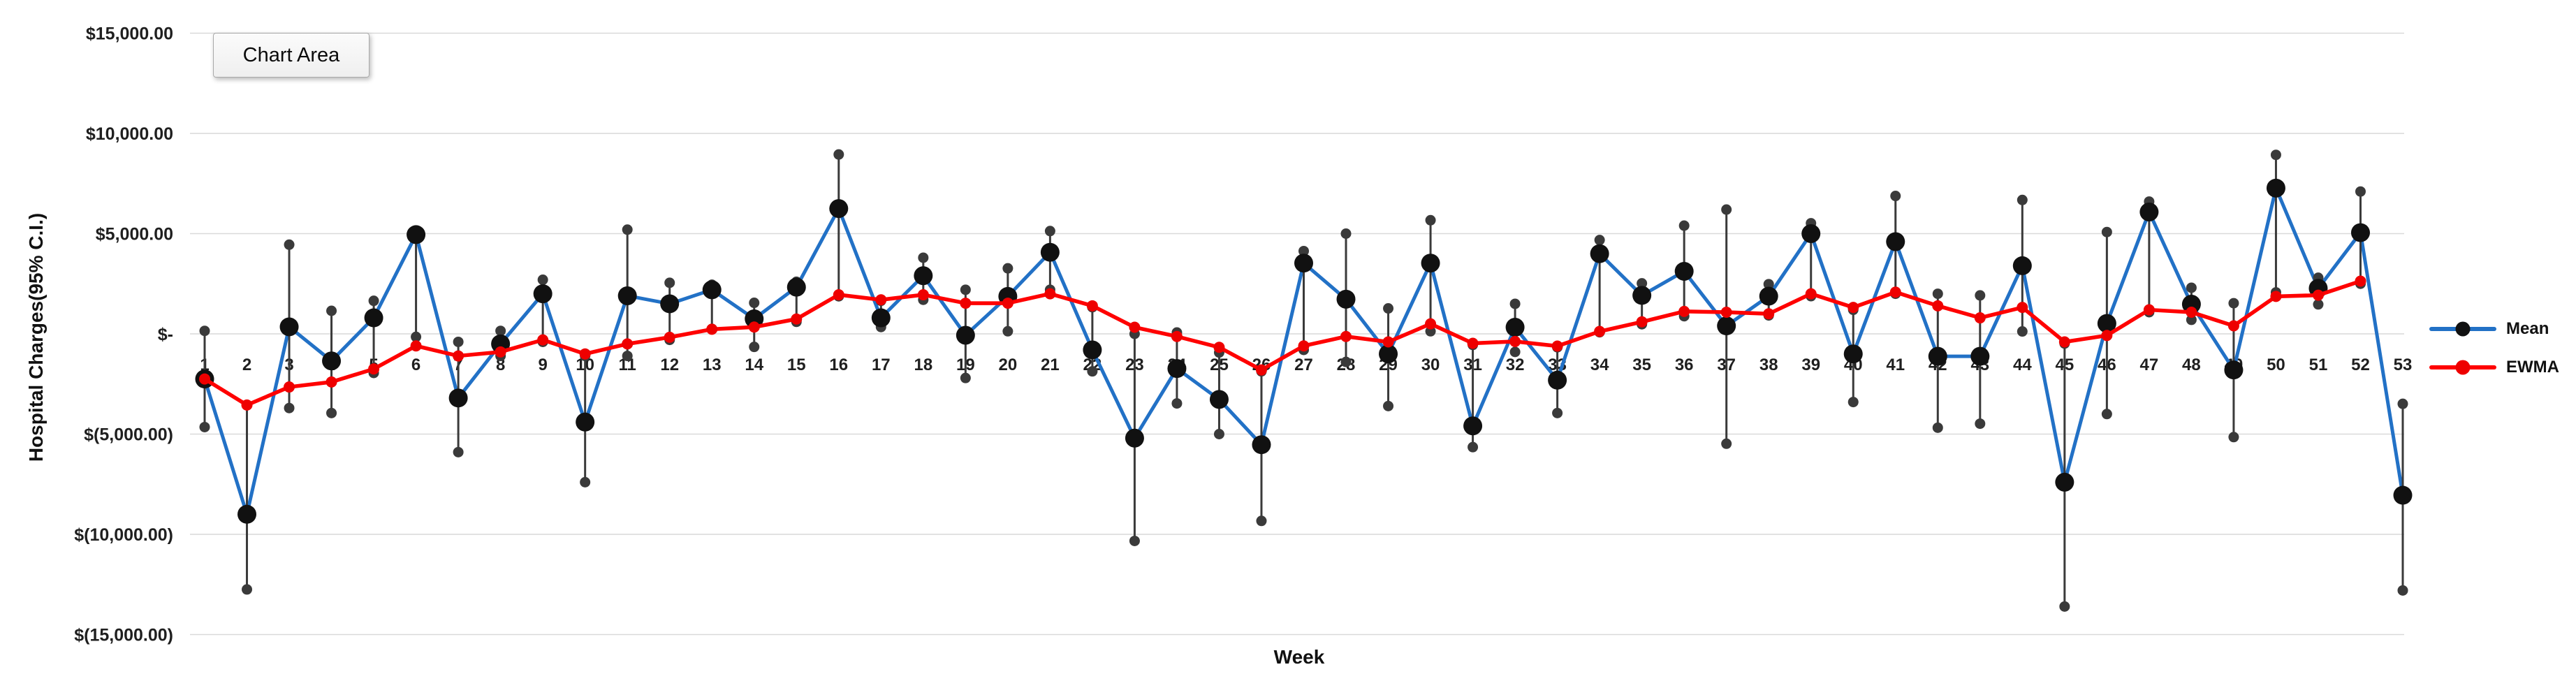 The height and width of the screenshot is (681, 2576). What do you see at coordinates (669, 365) in the screenshot?
I see `x-tick-label: 12` at bounding box center [669, 365].